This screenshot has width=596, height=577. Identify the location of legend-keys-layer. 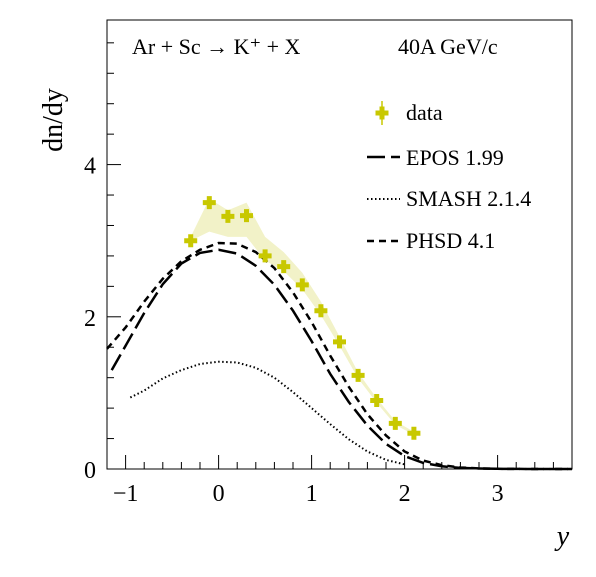
(383, 172).